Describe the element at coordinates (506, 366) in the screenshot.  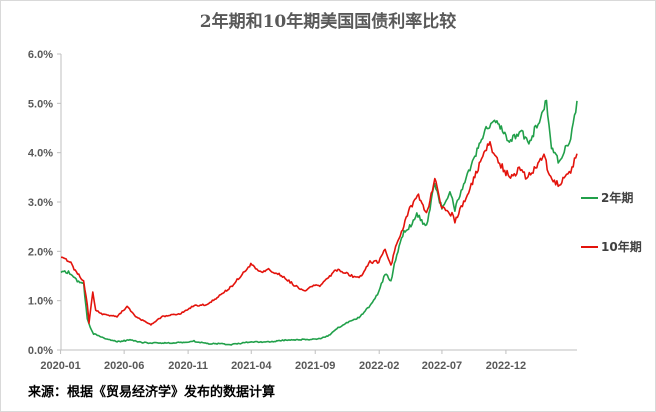
I see `x-tick-label: 2022-12` at that location.